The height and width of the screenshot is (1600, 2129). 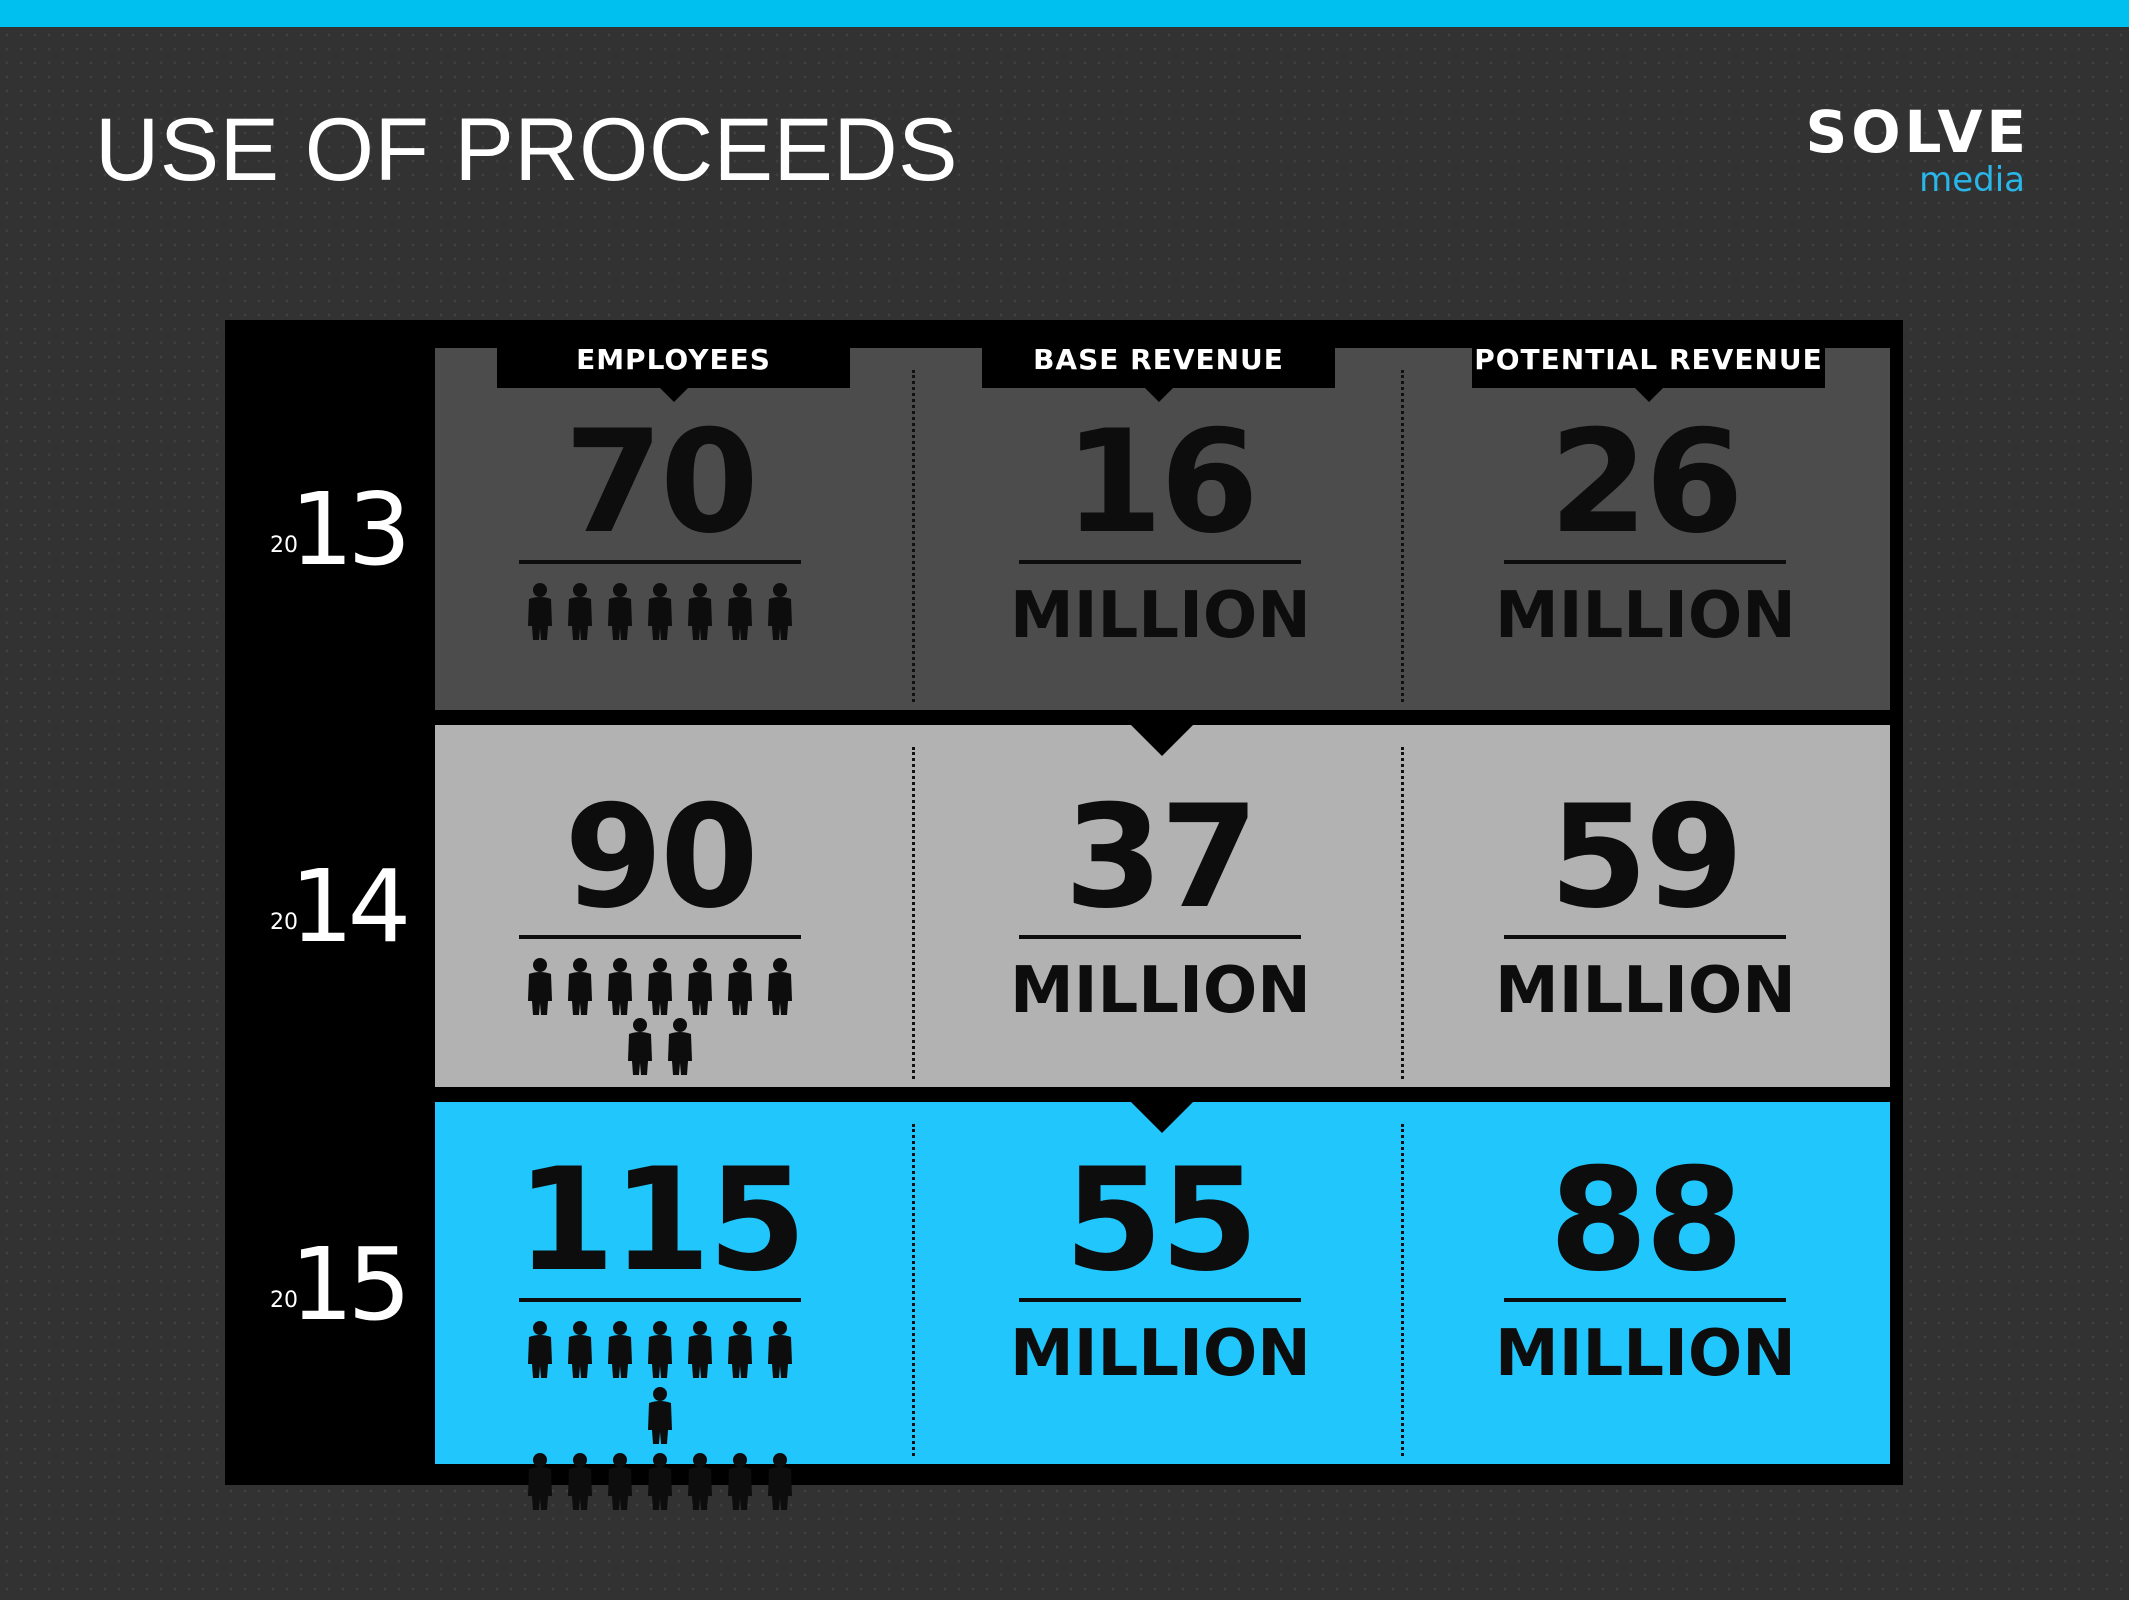 I want to click on potential-revenue-2013: 26 MILLION, so click(x=1645, y=526).